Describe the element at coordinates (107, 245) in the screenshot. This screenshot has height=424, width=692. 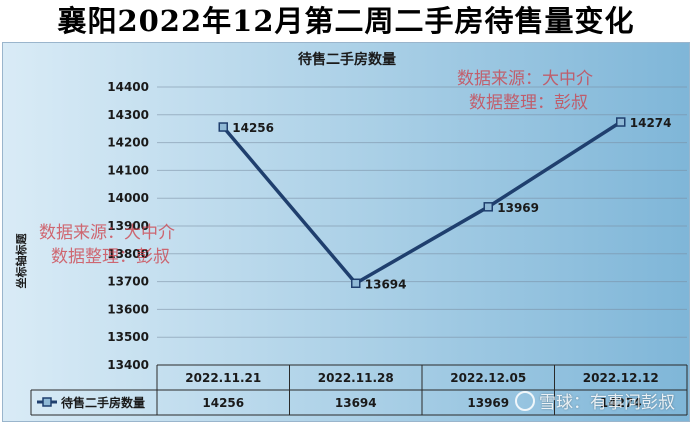
I see `watermark-left: 数据来源：大中介 数据整理：彭叔` at that location.